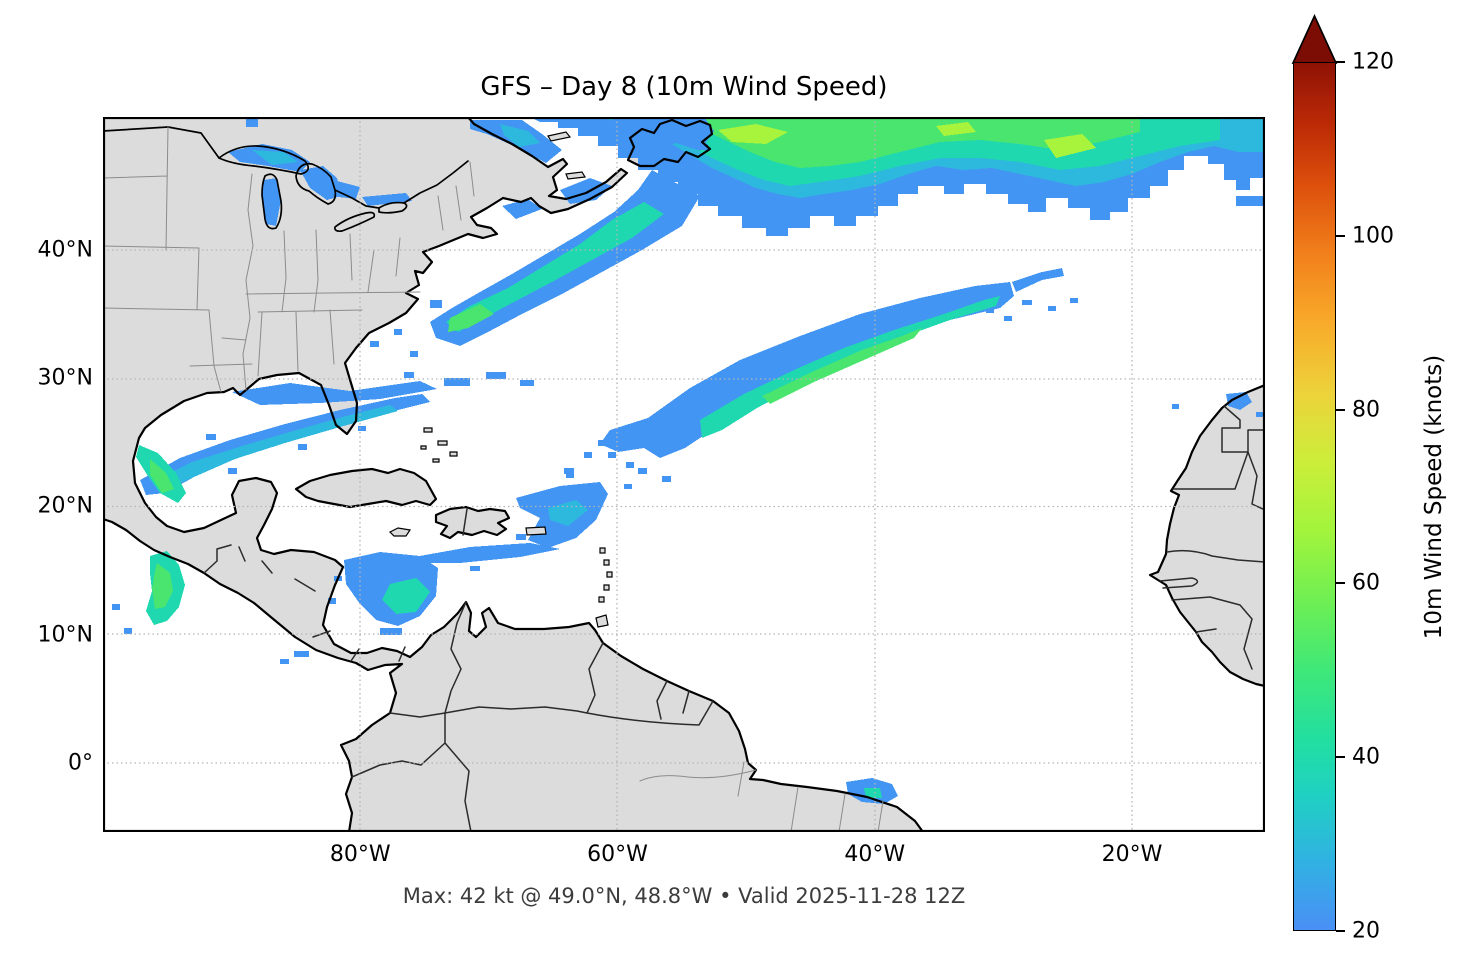  I want to click on wind-region-central-atlantic-band, so click(822, 378).